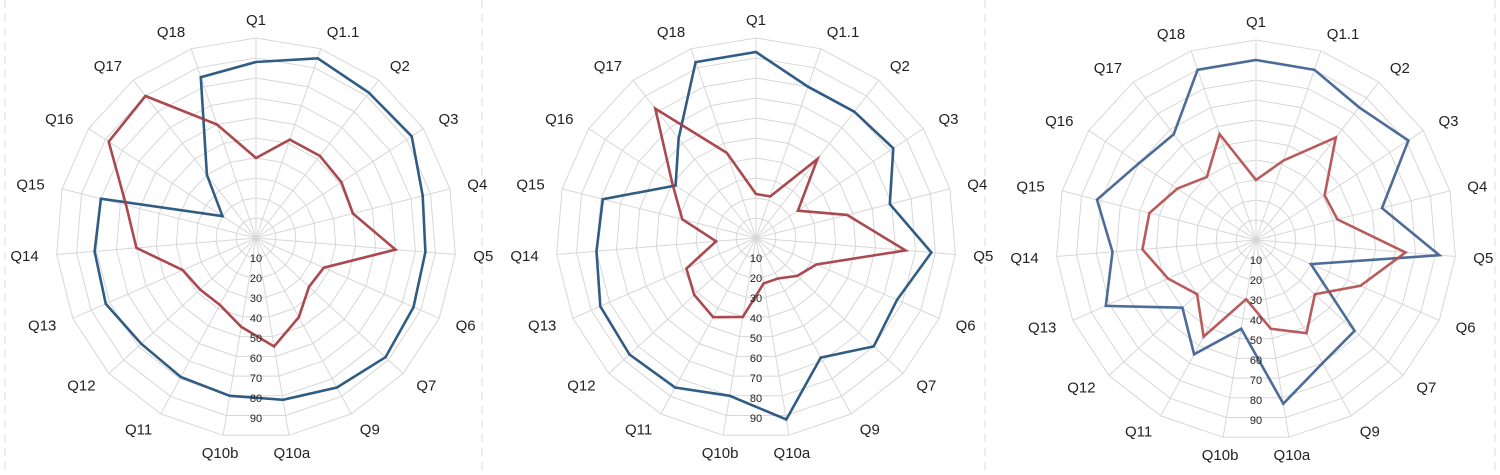 Image resolution: width=1500 pixels, height=475 pixels. What do you see at coordinates (30, 185) in the screenshot?
I see `axis-label-Q15: Q15` at bounding box center [30, 185].